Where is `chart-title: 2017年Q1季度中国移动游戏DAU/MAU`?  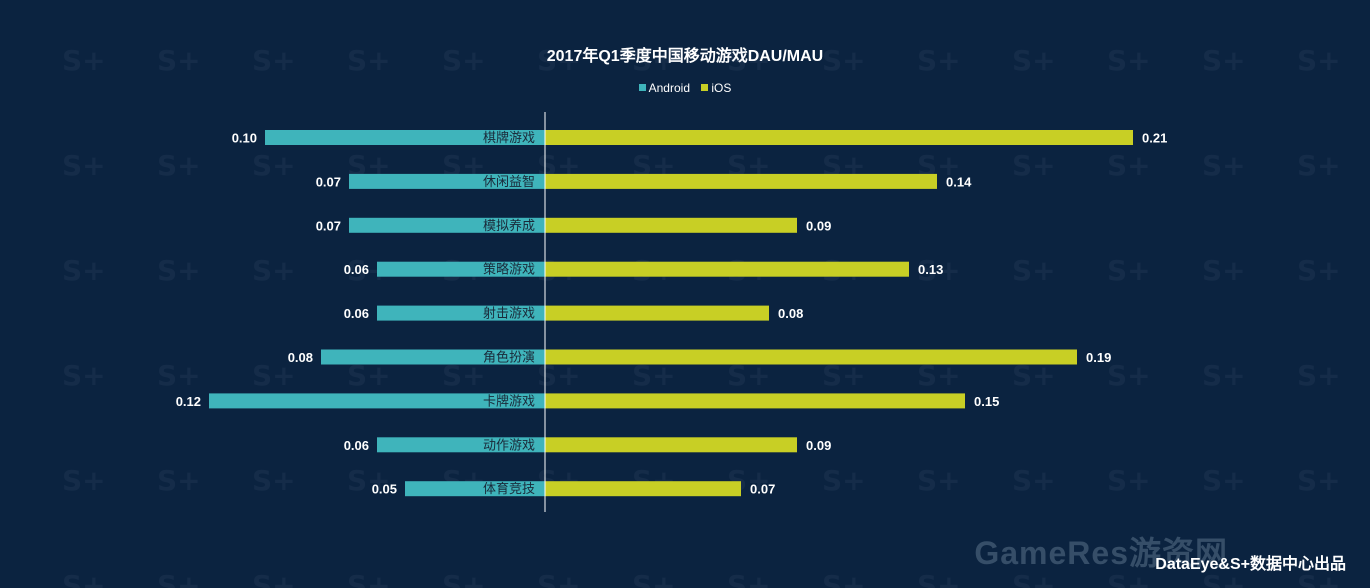
chart-title: 2017年Q1季度中国移动游戏DAU/MAU is located at coordinates (685, 56).